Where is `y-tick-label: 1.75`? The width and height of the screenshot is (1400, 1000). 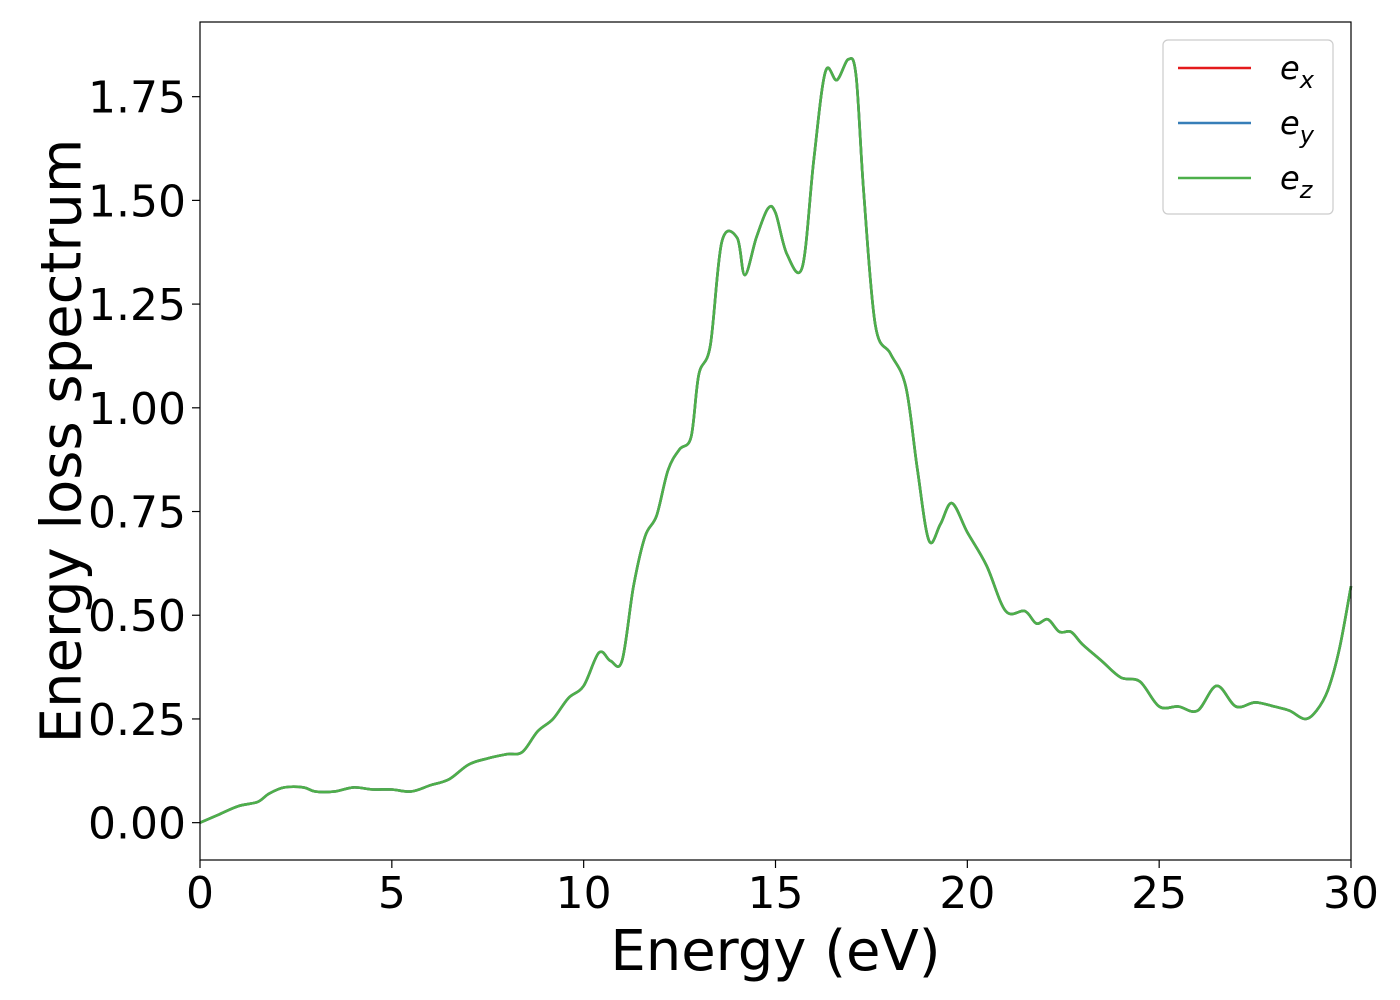 y-tick-label: 1.75 is located at coordinates (137, 98).